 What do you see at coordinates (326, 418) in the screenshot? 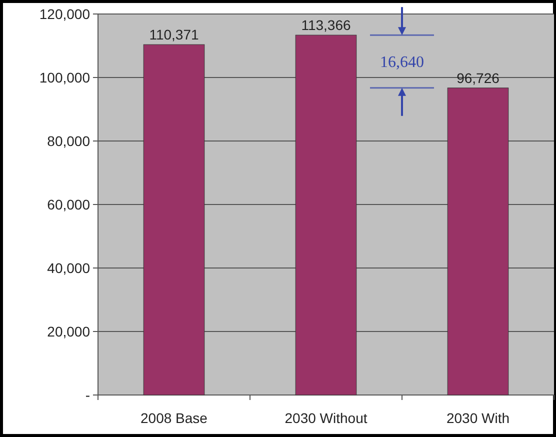
I see `x-tick-label: 2030 Without` at bounding box center [326, 418].